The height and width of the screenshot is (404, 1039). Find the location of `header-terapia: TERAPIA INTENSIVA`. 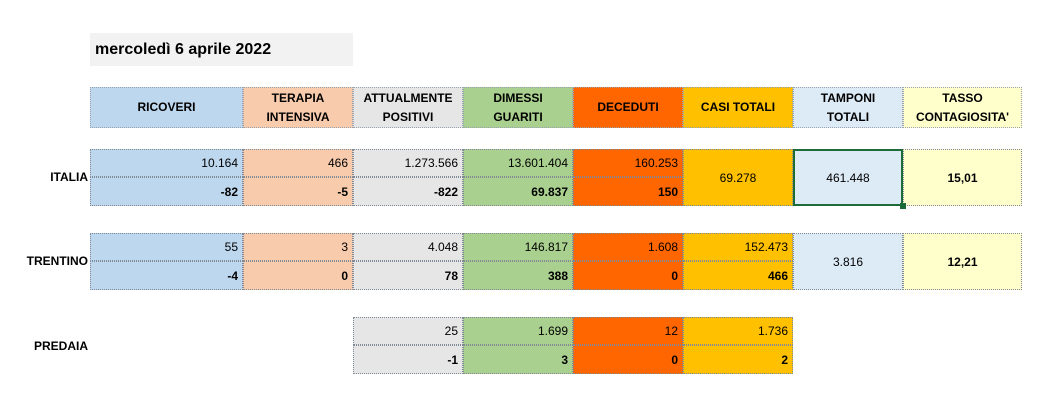

header-terapia: TERAPIA INTENSIVA is located at coordinates (298, 107).